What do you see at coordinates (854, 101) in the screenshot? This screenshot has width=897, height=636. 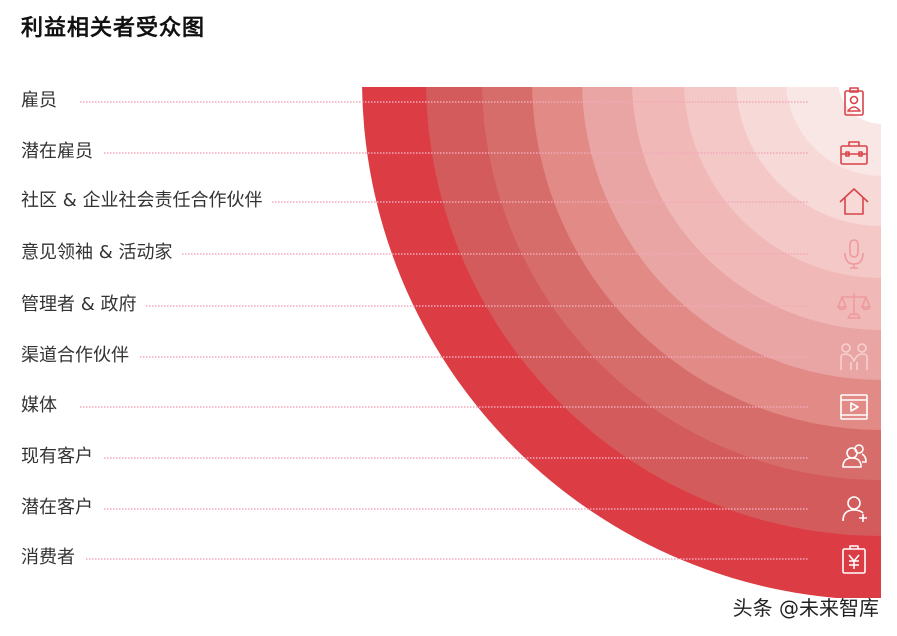 I see `id-badge-icon` at bounding box center [854, 101].